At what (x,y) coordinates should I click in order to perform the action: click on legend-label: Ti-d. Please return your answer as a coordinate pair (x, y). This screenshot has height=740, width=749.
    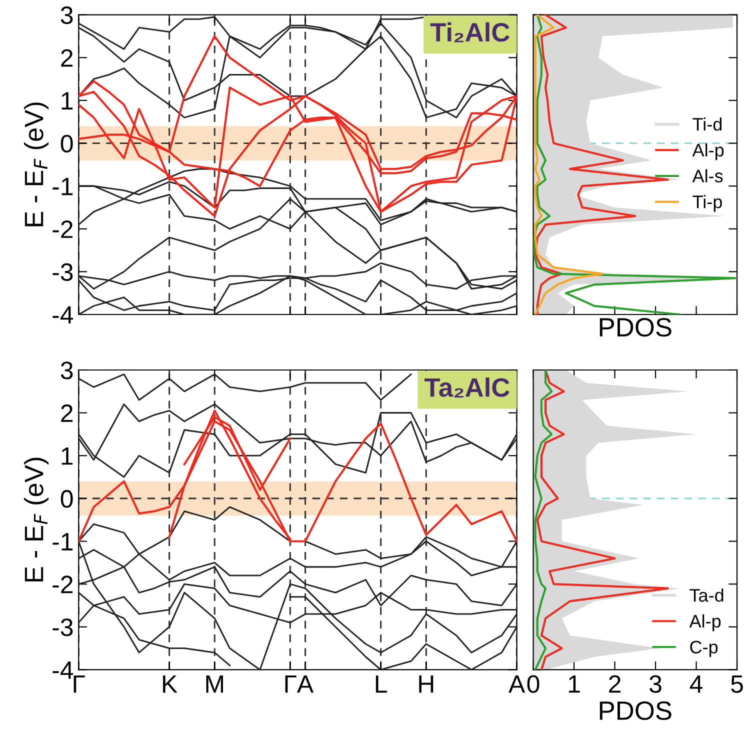
    Looking at the image, I should click on (707, 124).